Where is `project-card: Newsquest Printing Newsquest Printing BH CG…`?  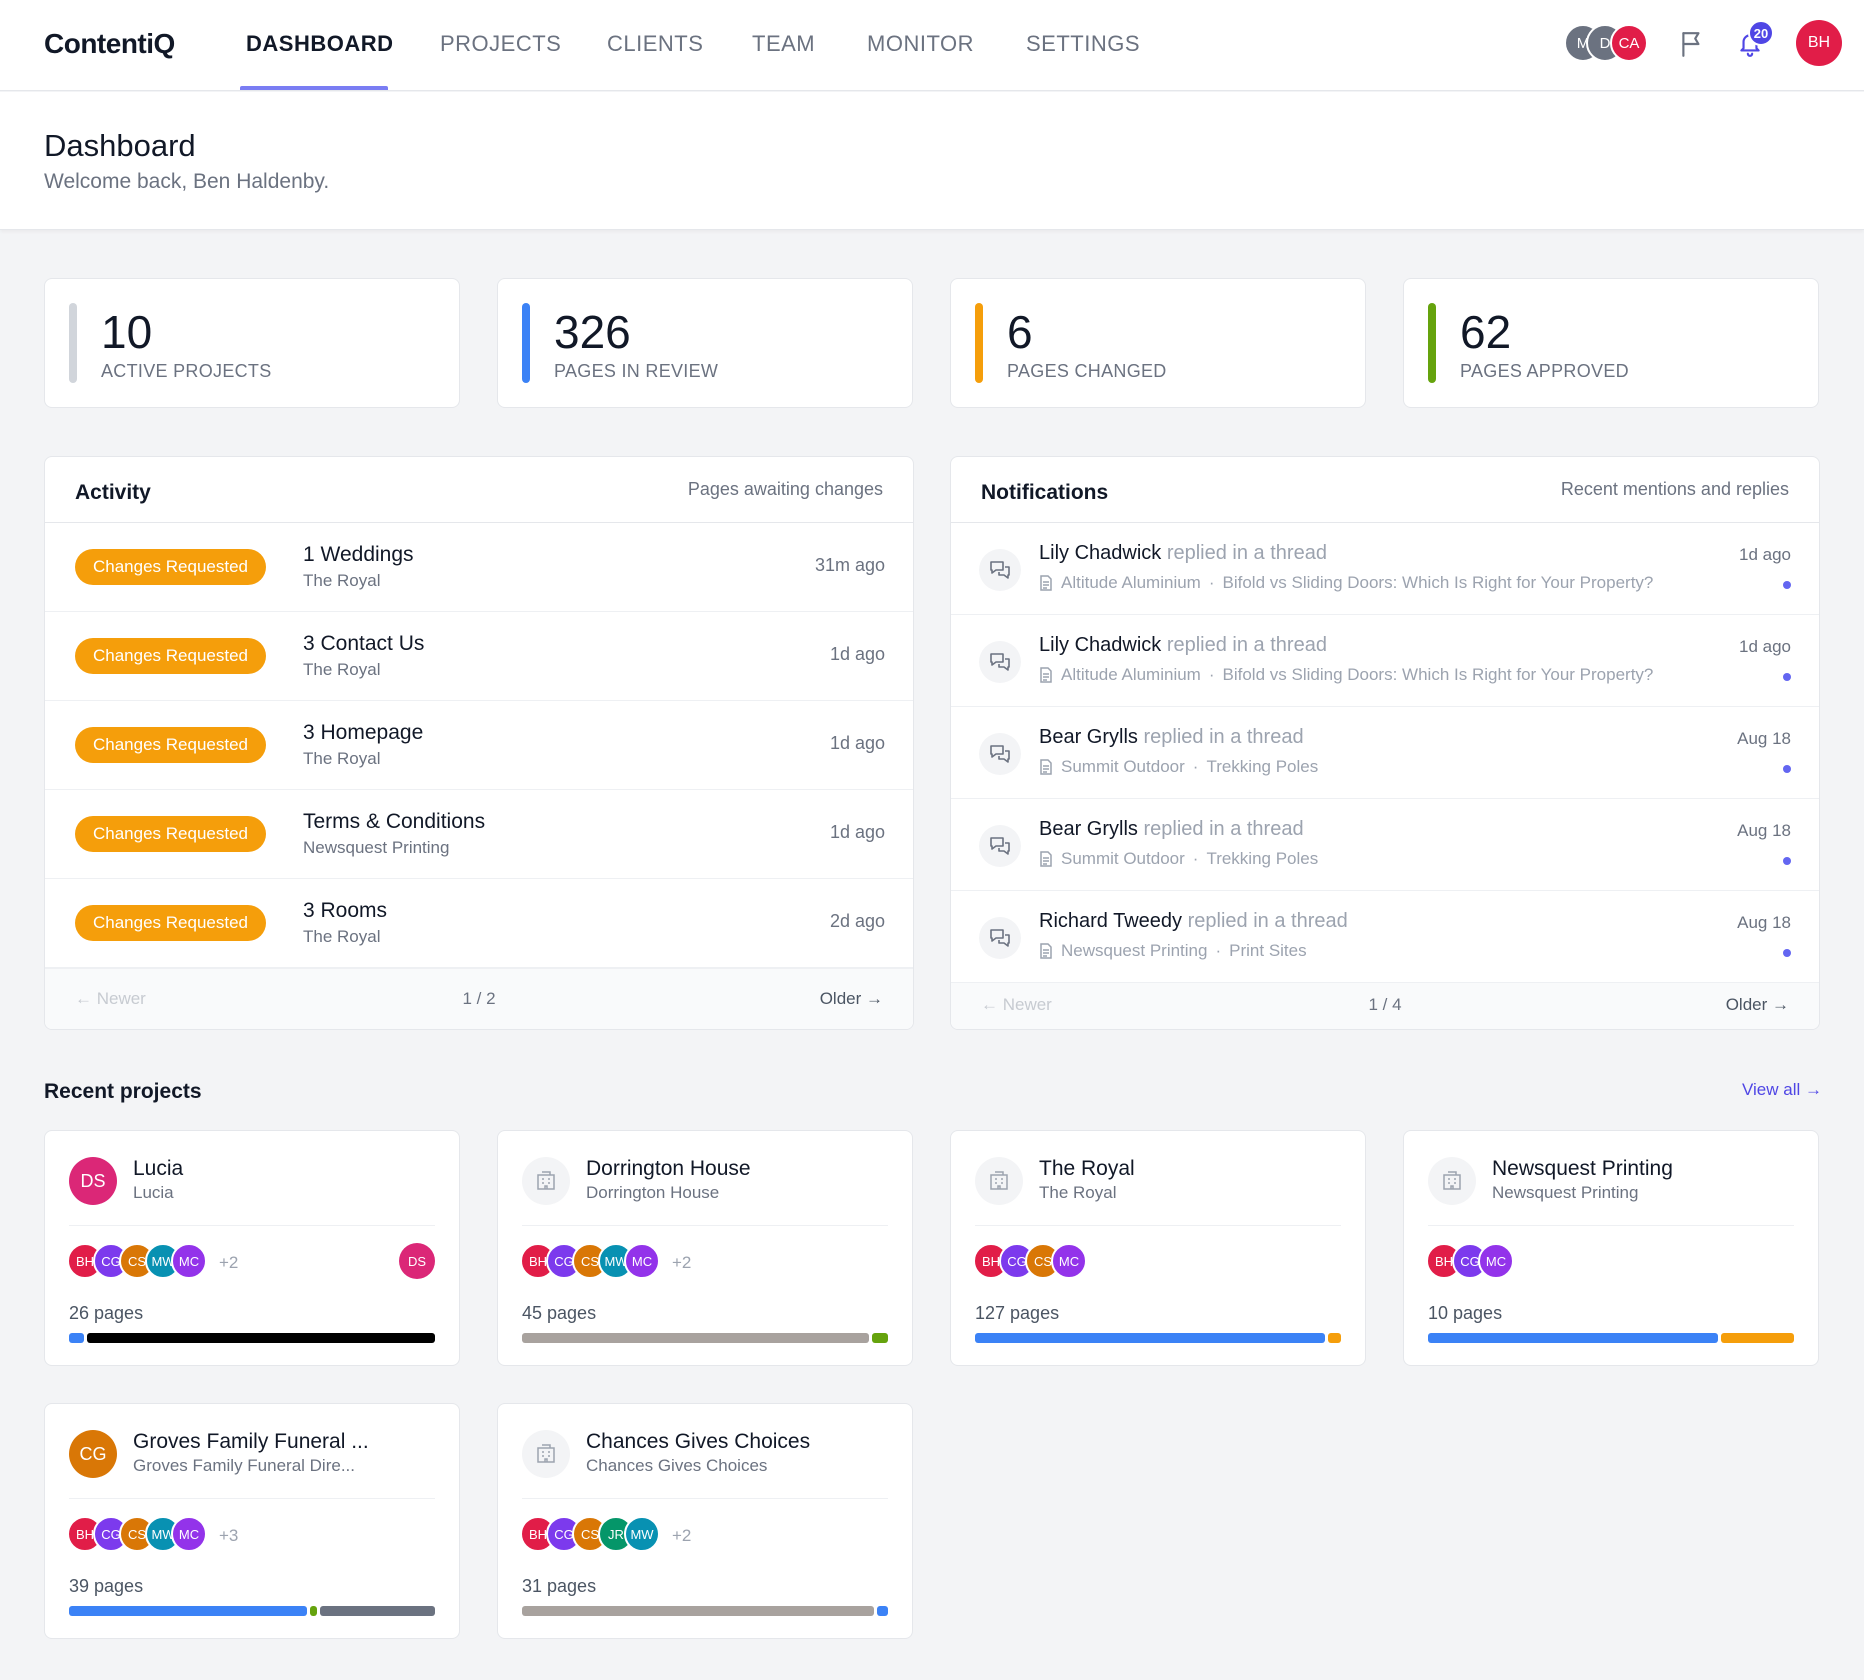 project-card: Newsquest Printing Newsquest Printing BH CG… is located at coordinates (1611, 1248).